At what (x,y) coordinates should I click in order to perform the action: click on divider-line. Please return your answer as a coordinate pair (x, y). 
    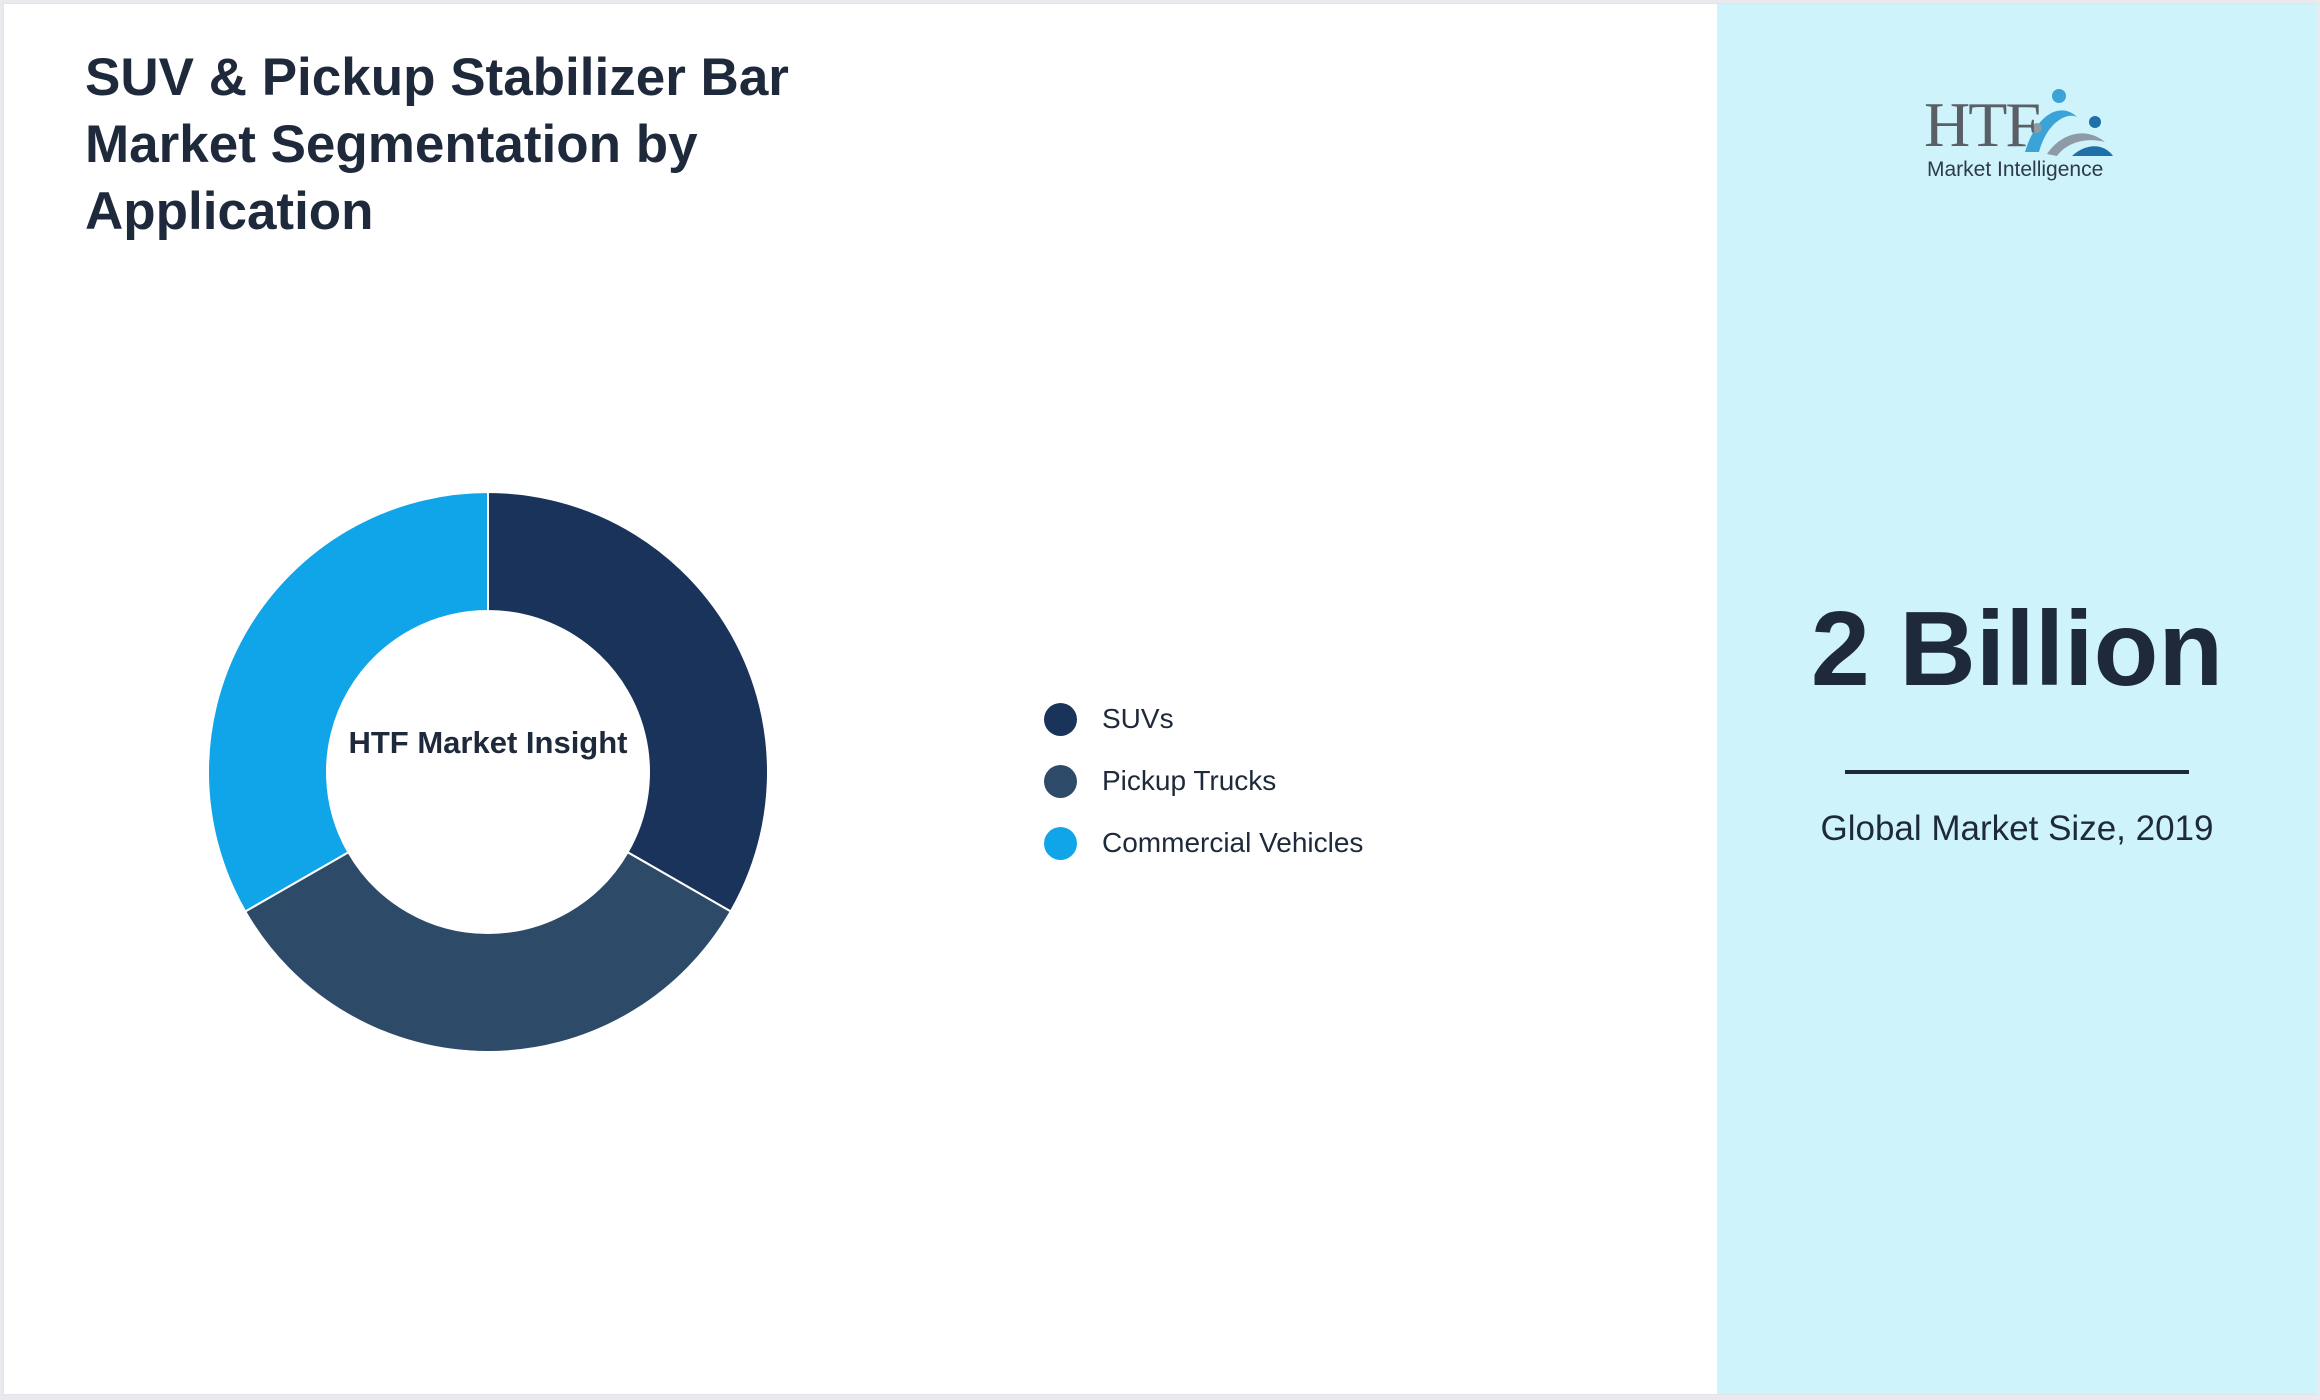
    Looking at the image, I should click on (2017, 772).